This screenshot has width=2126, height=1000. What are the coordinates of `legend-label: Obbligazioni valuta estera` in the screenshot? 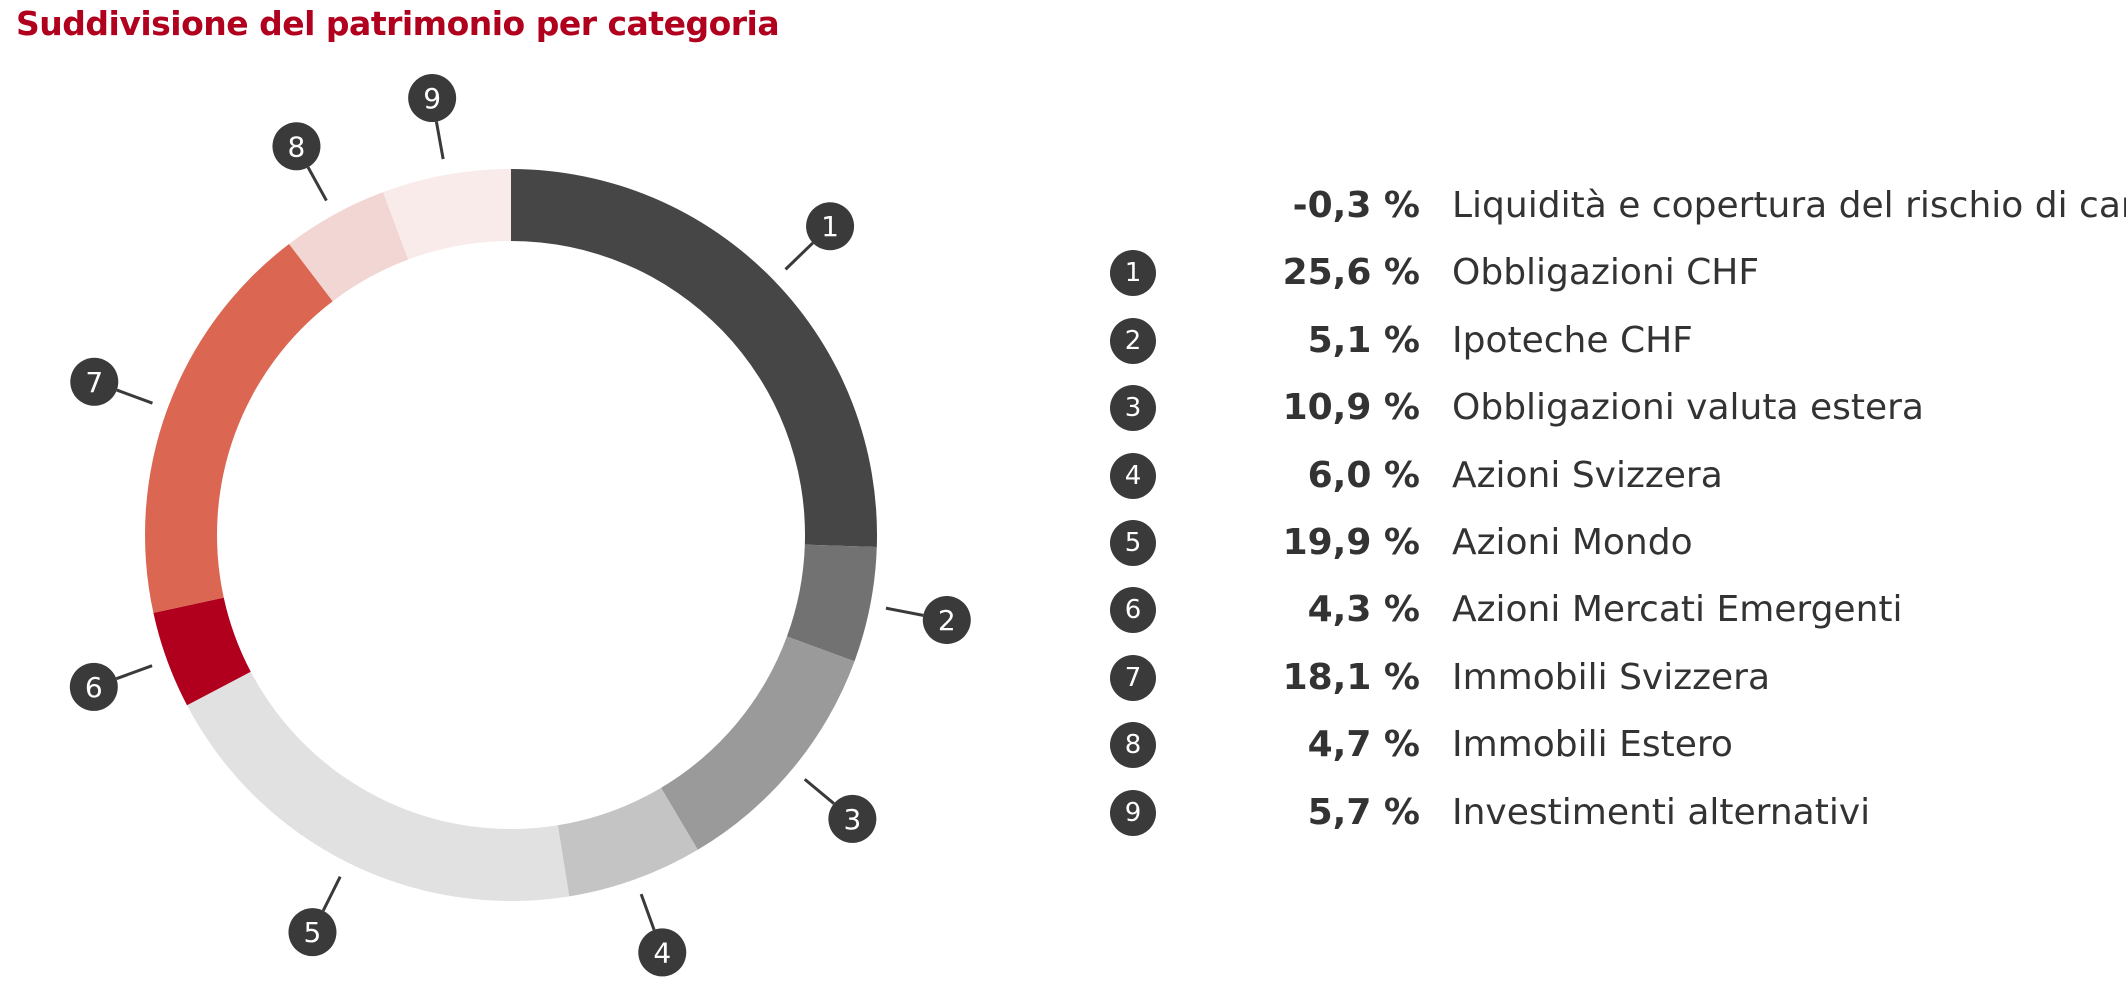 It's located at (1688, 408).